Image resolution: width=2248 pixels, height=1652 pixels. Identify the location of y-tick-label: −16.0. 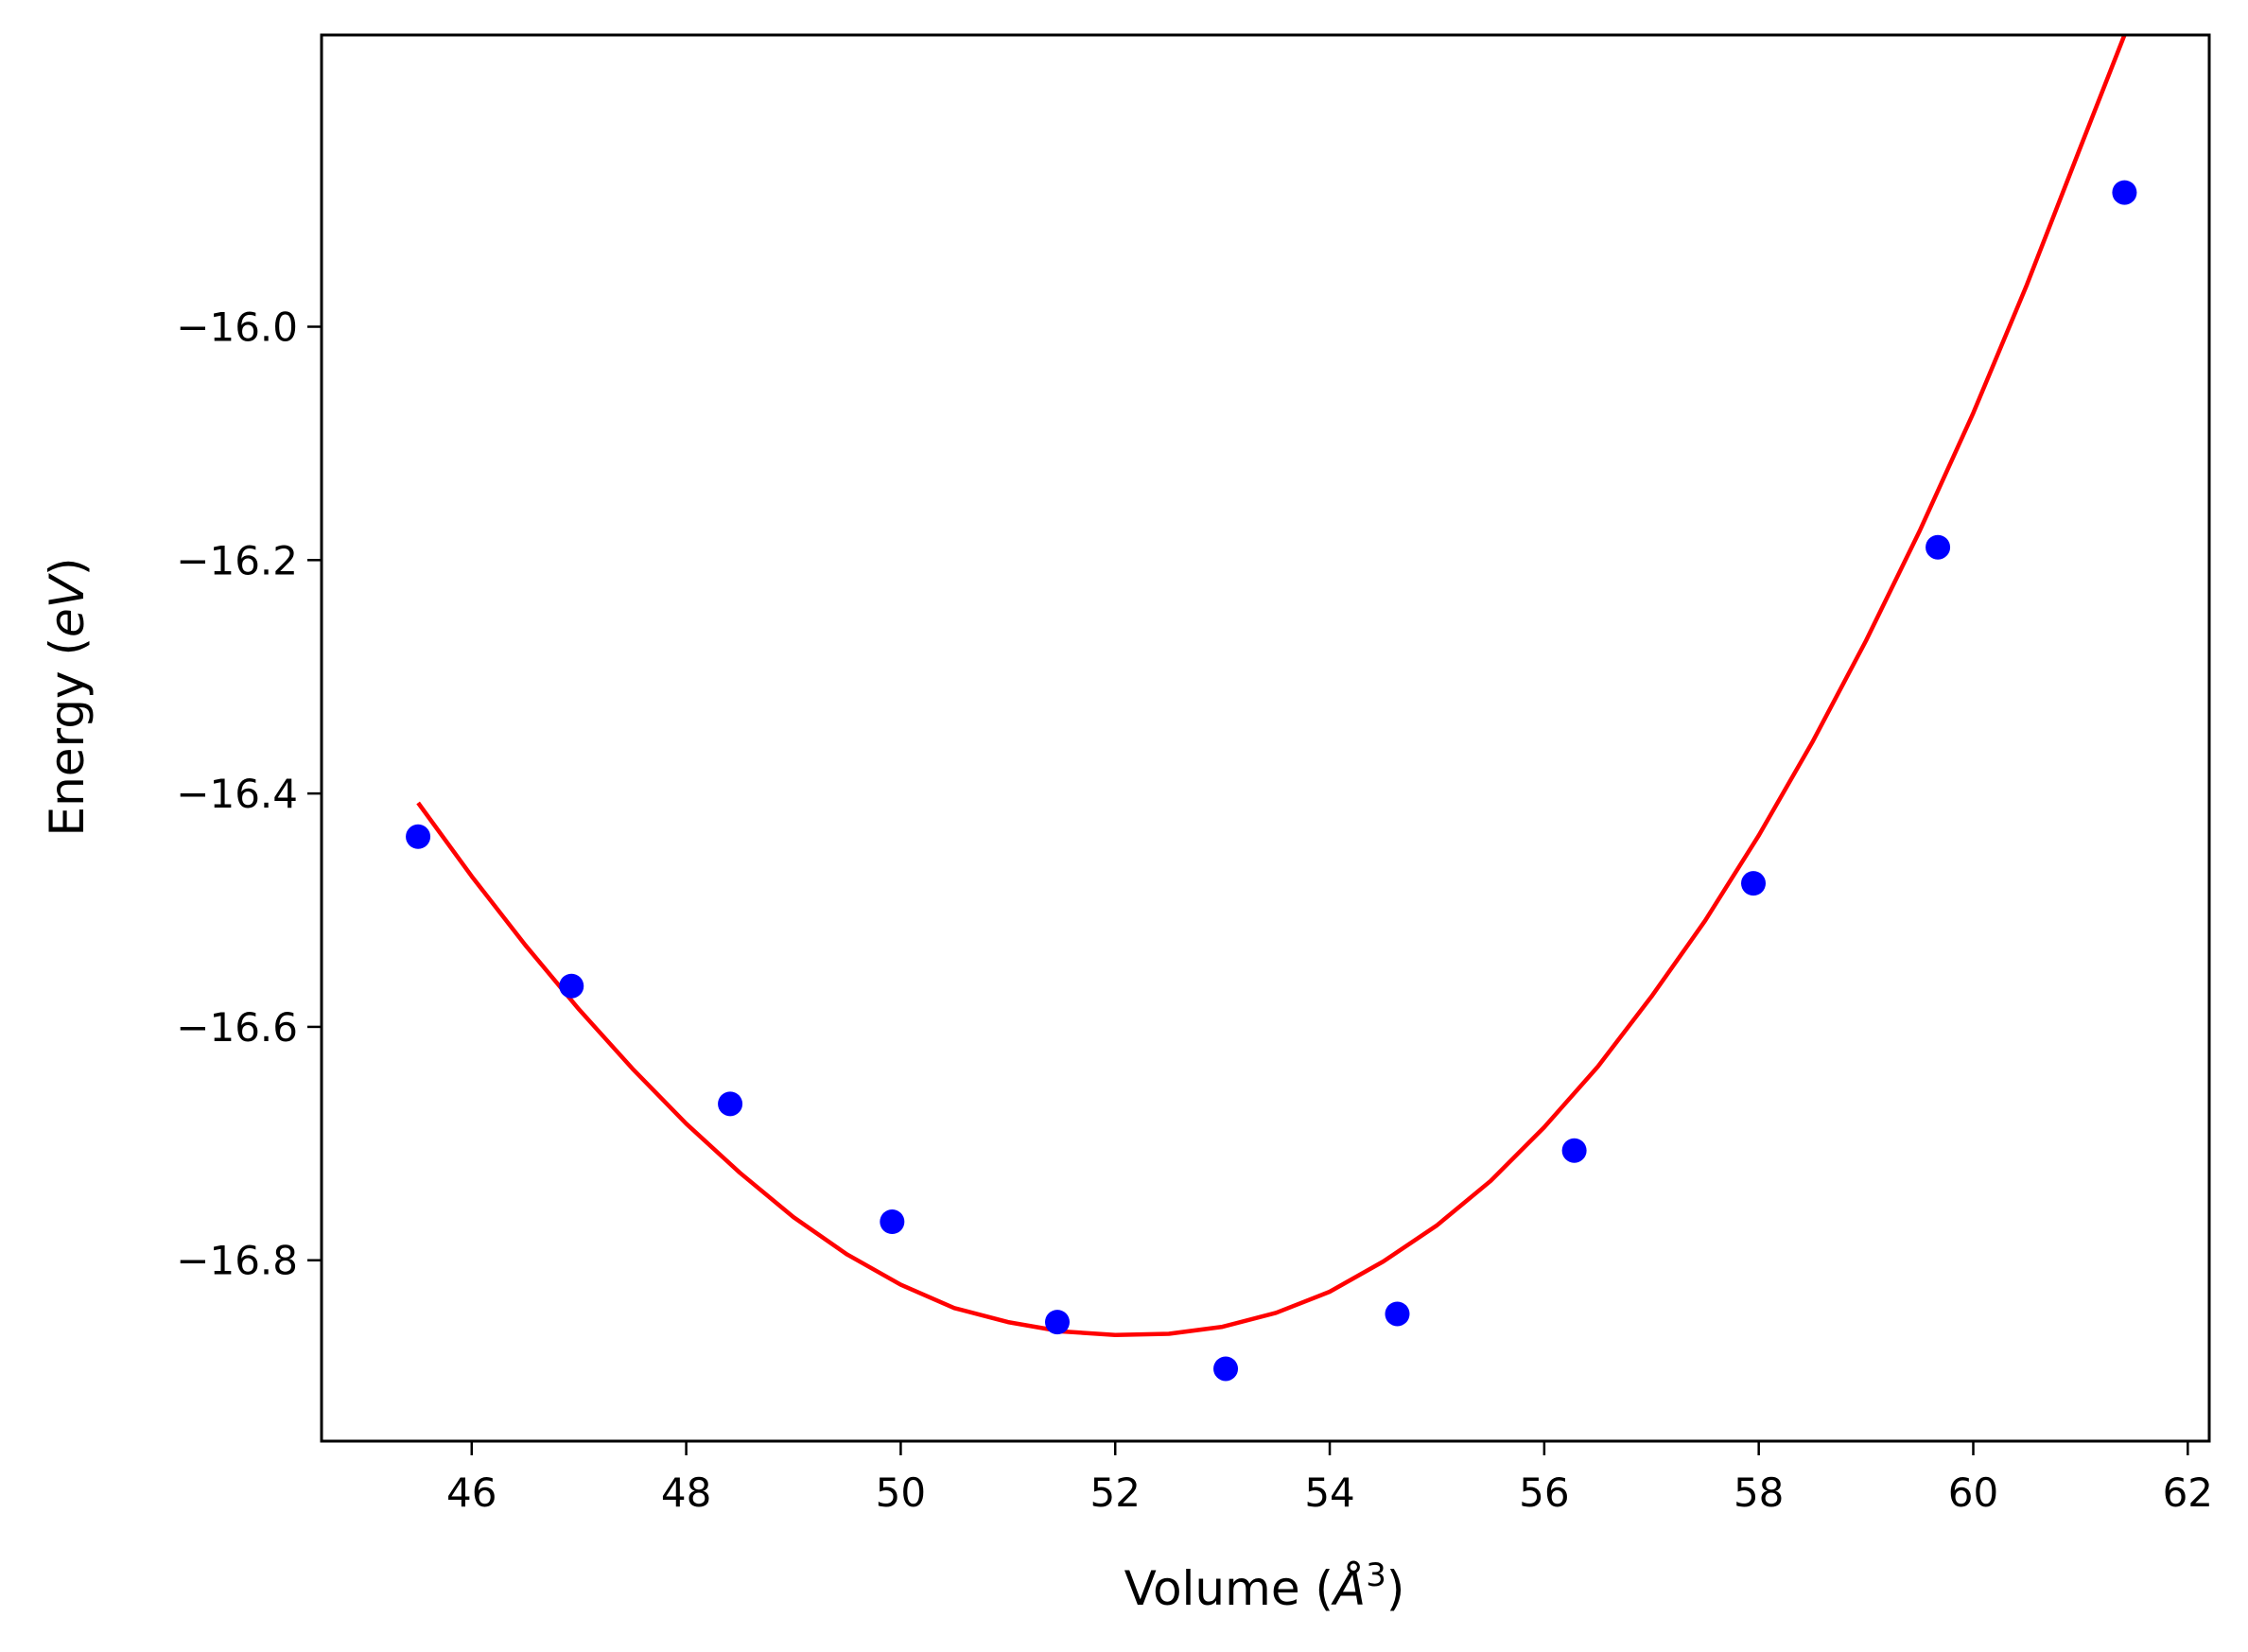
(237, 327).